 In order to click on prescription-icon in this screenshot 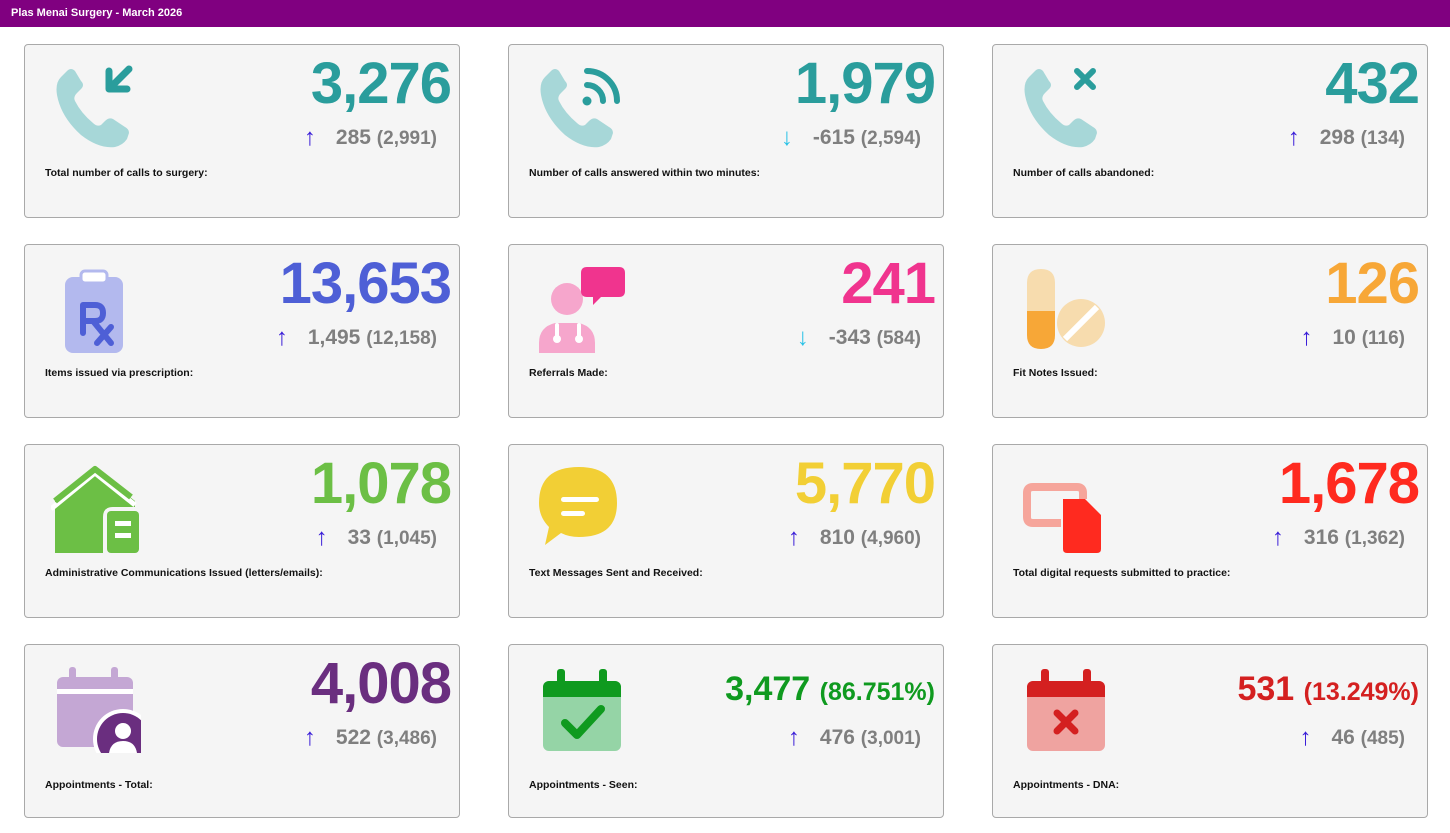, I will do `click(96, 308)`.